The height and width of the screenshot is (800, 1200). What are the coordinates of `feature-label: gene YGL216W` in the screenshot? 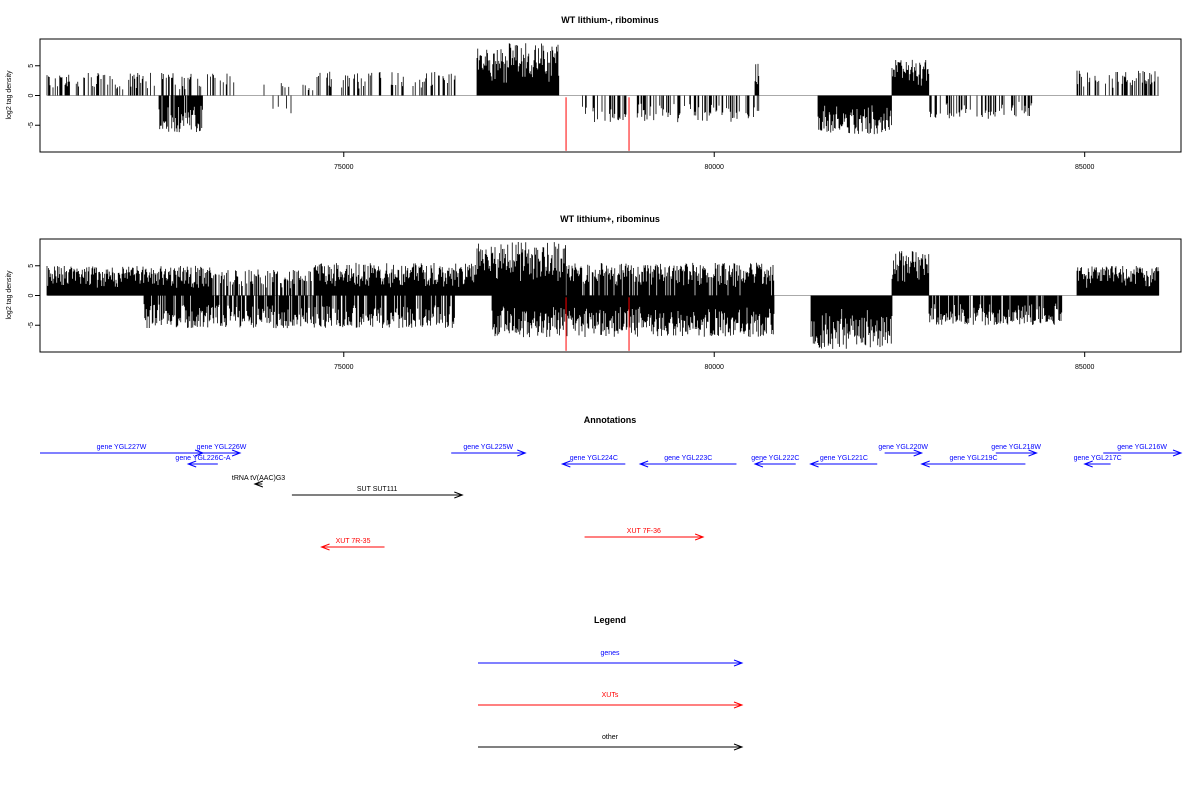 It's located at (1142, 447).